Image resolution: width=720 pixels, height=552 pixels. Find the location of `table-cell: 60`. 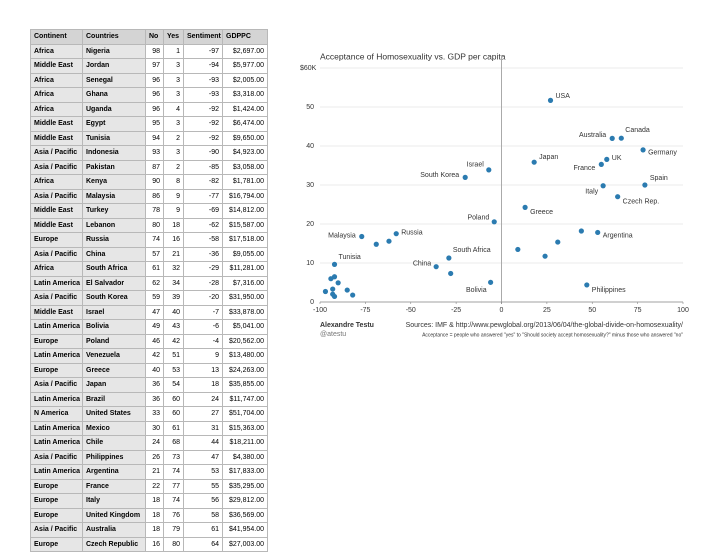

table-cell: 60 is located at coordinates (173, 399).